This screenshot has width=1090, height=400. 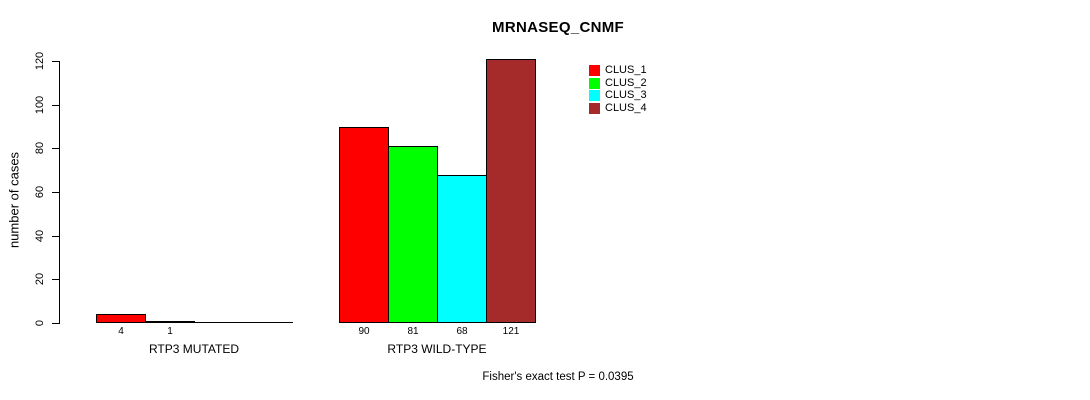 What do you see at coordinates (626, 82) in the screenshot?
I see `legend-label: CLUS_2` at bounding box center [626, 82].